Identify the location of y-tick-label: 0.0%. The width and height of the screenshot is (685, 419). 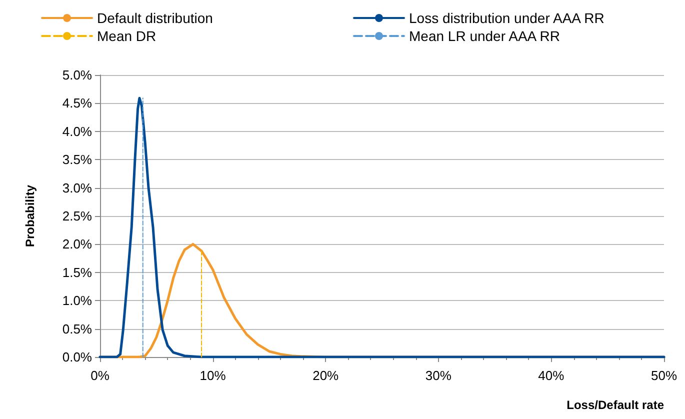
(77, 357).